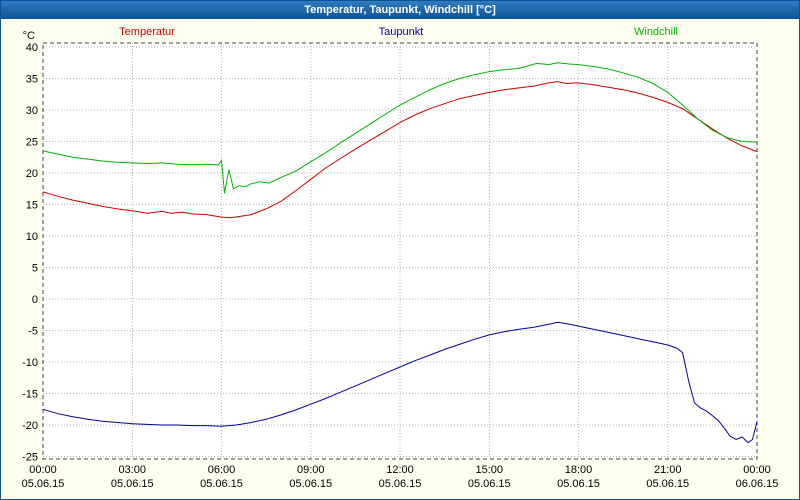  I want to click on svg-text: -5, so click(33, 332).